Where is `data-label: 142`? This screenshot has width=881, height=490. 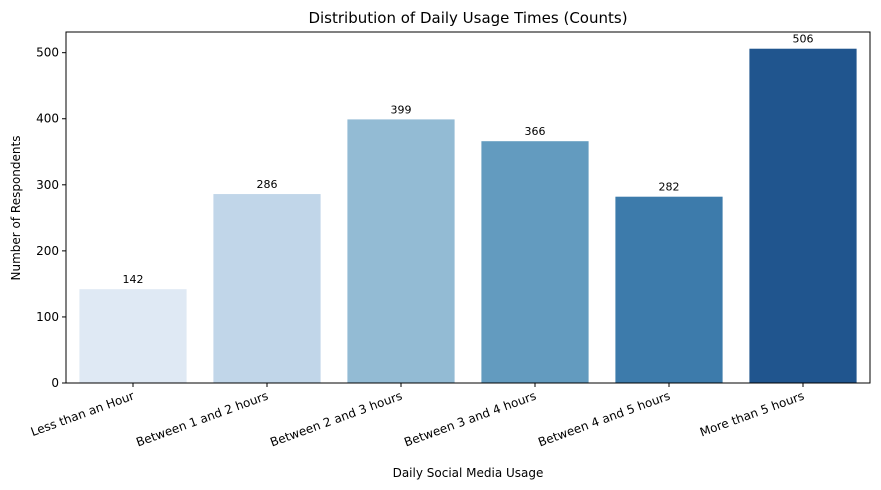
data-label: 142 is located at coordinates (133, 279).